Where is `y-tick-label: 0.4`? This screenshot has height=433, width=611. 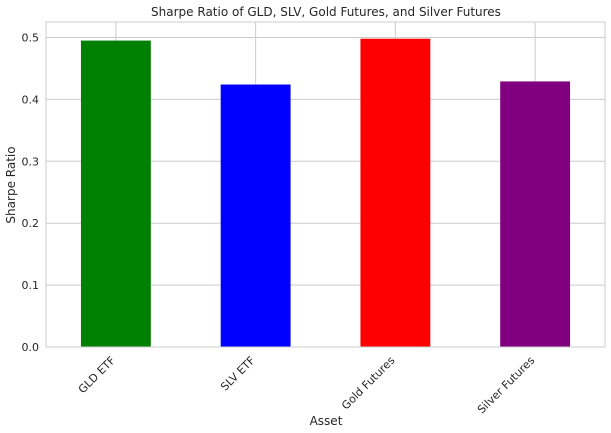
y-tick-label: 0.4 is located at coordinates (31, 99).